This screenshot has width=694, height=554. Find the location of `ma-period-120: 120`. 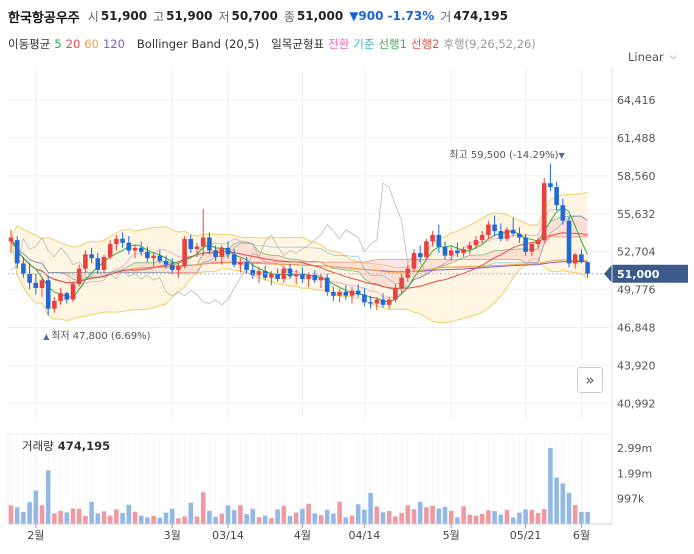

ma-period-120: 120 is located at coordinates (113, 44).